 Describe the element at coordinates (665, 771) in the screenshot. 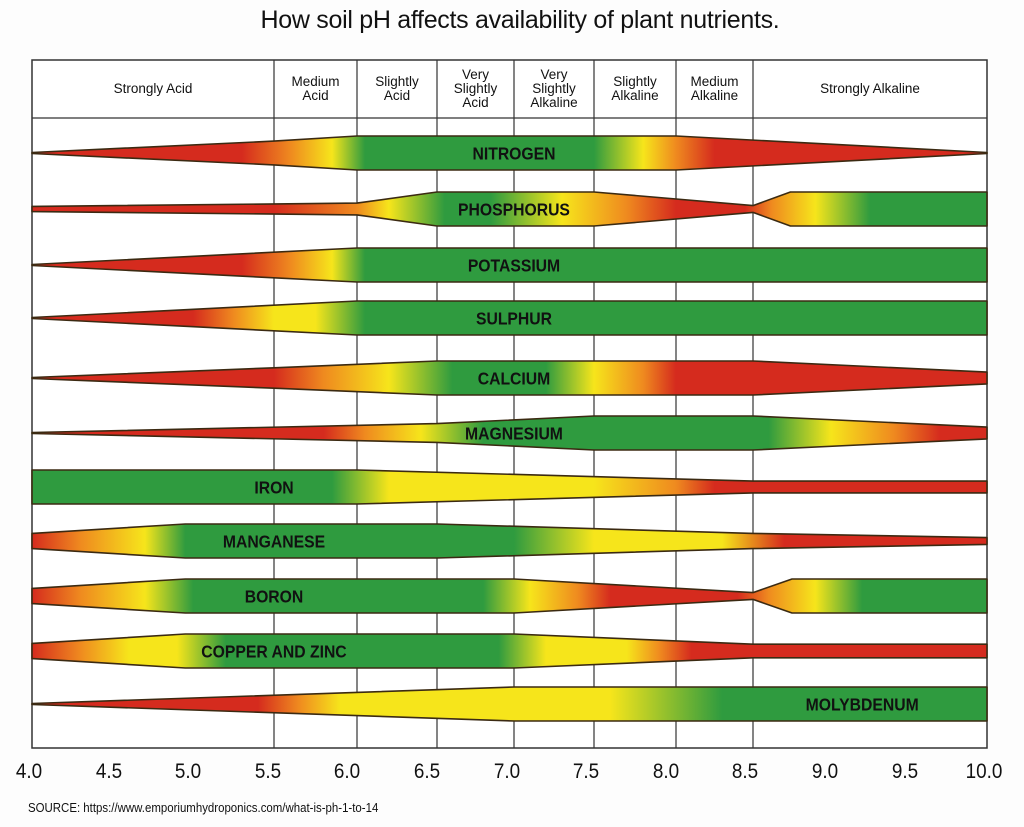

I see `x-tick-label: 8.0` at that location.